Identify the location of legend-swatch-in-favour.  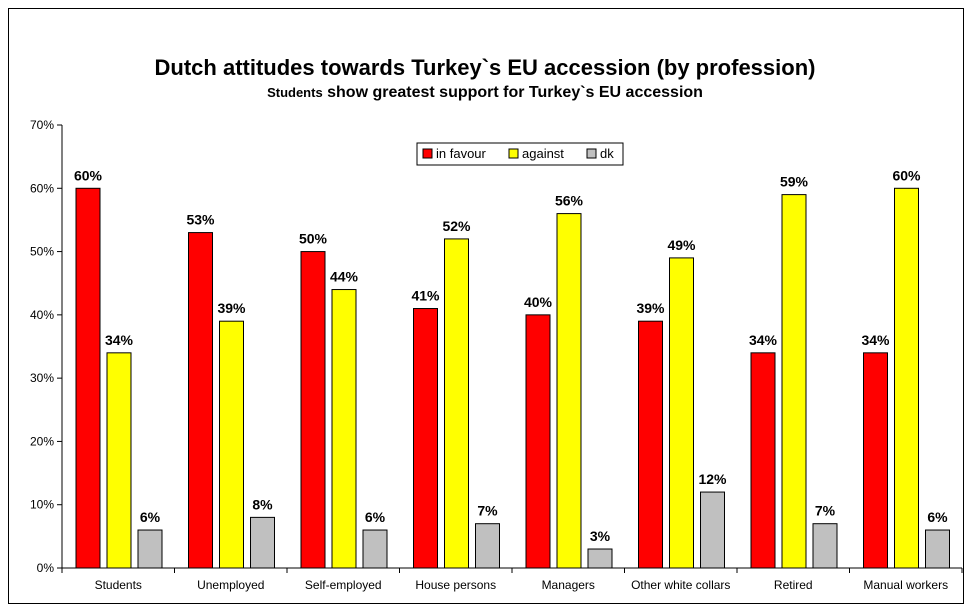
(427, 153).